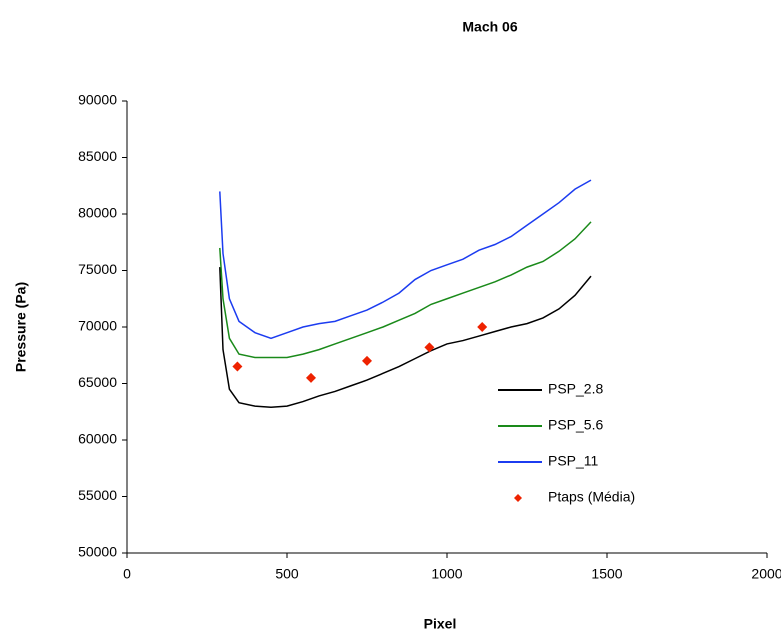 The width and height of the screenshot is (781, 639). I want to click on y-tick-label: 80000, so click(97, 213).